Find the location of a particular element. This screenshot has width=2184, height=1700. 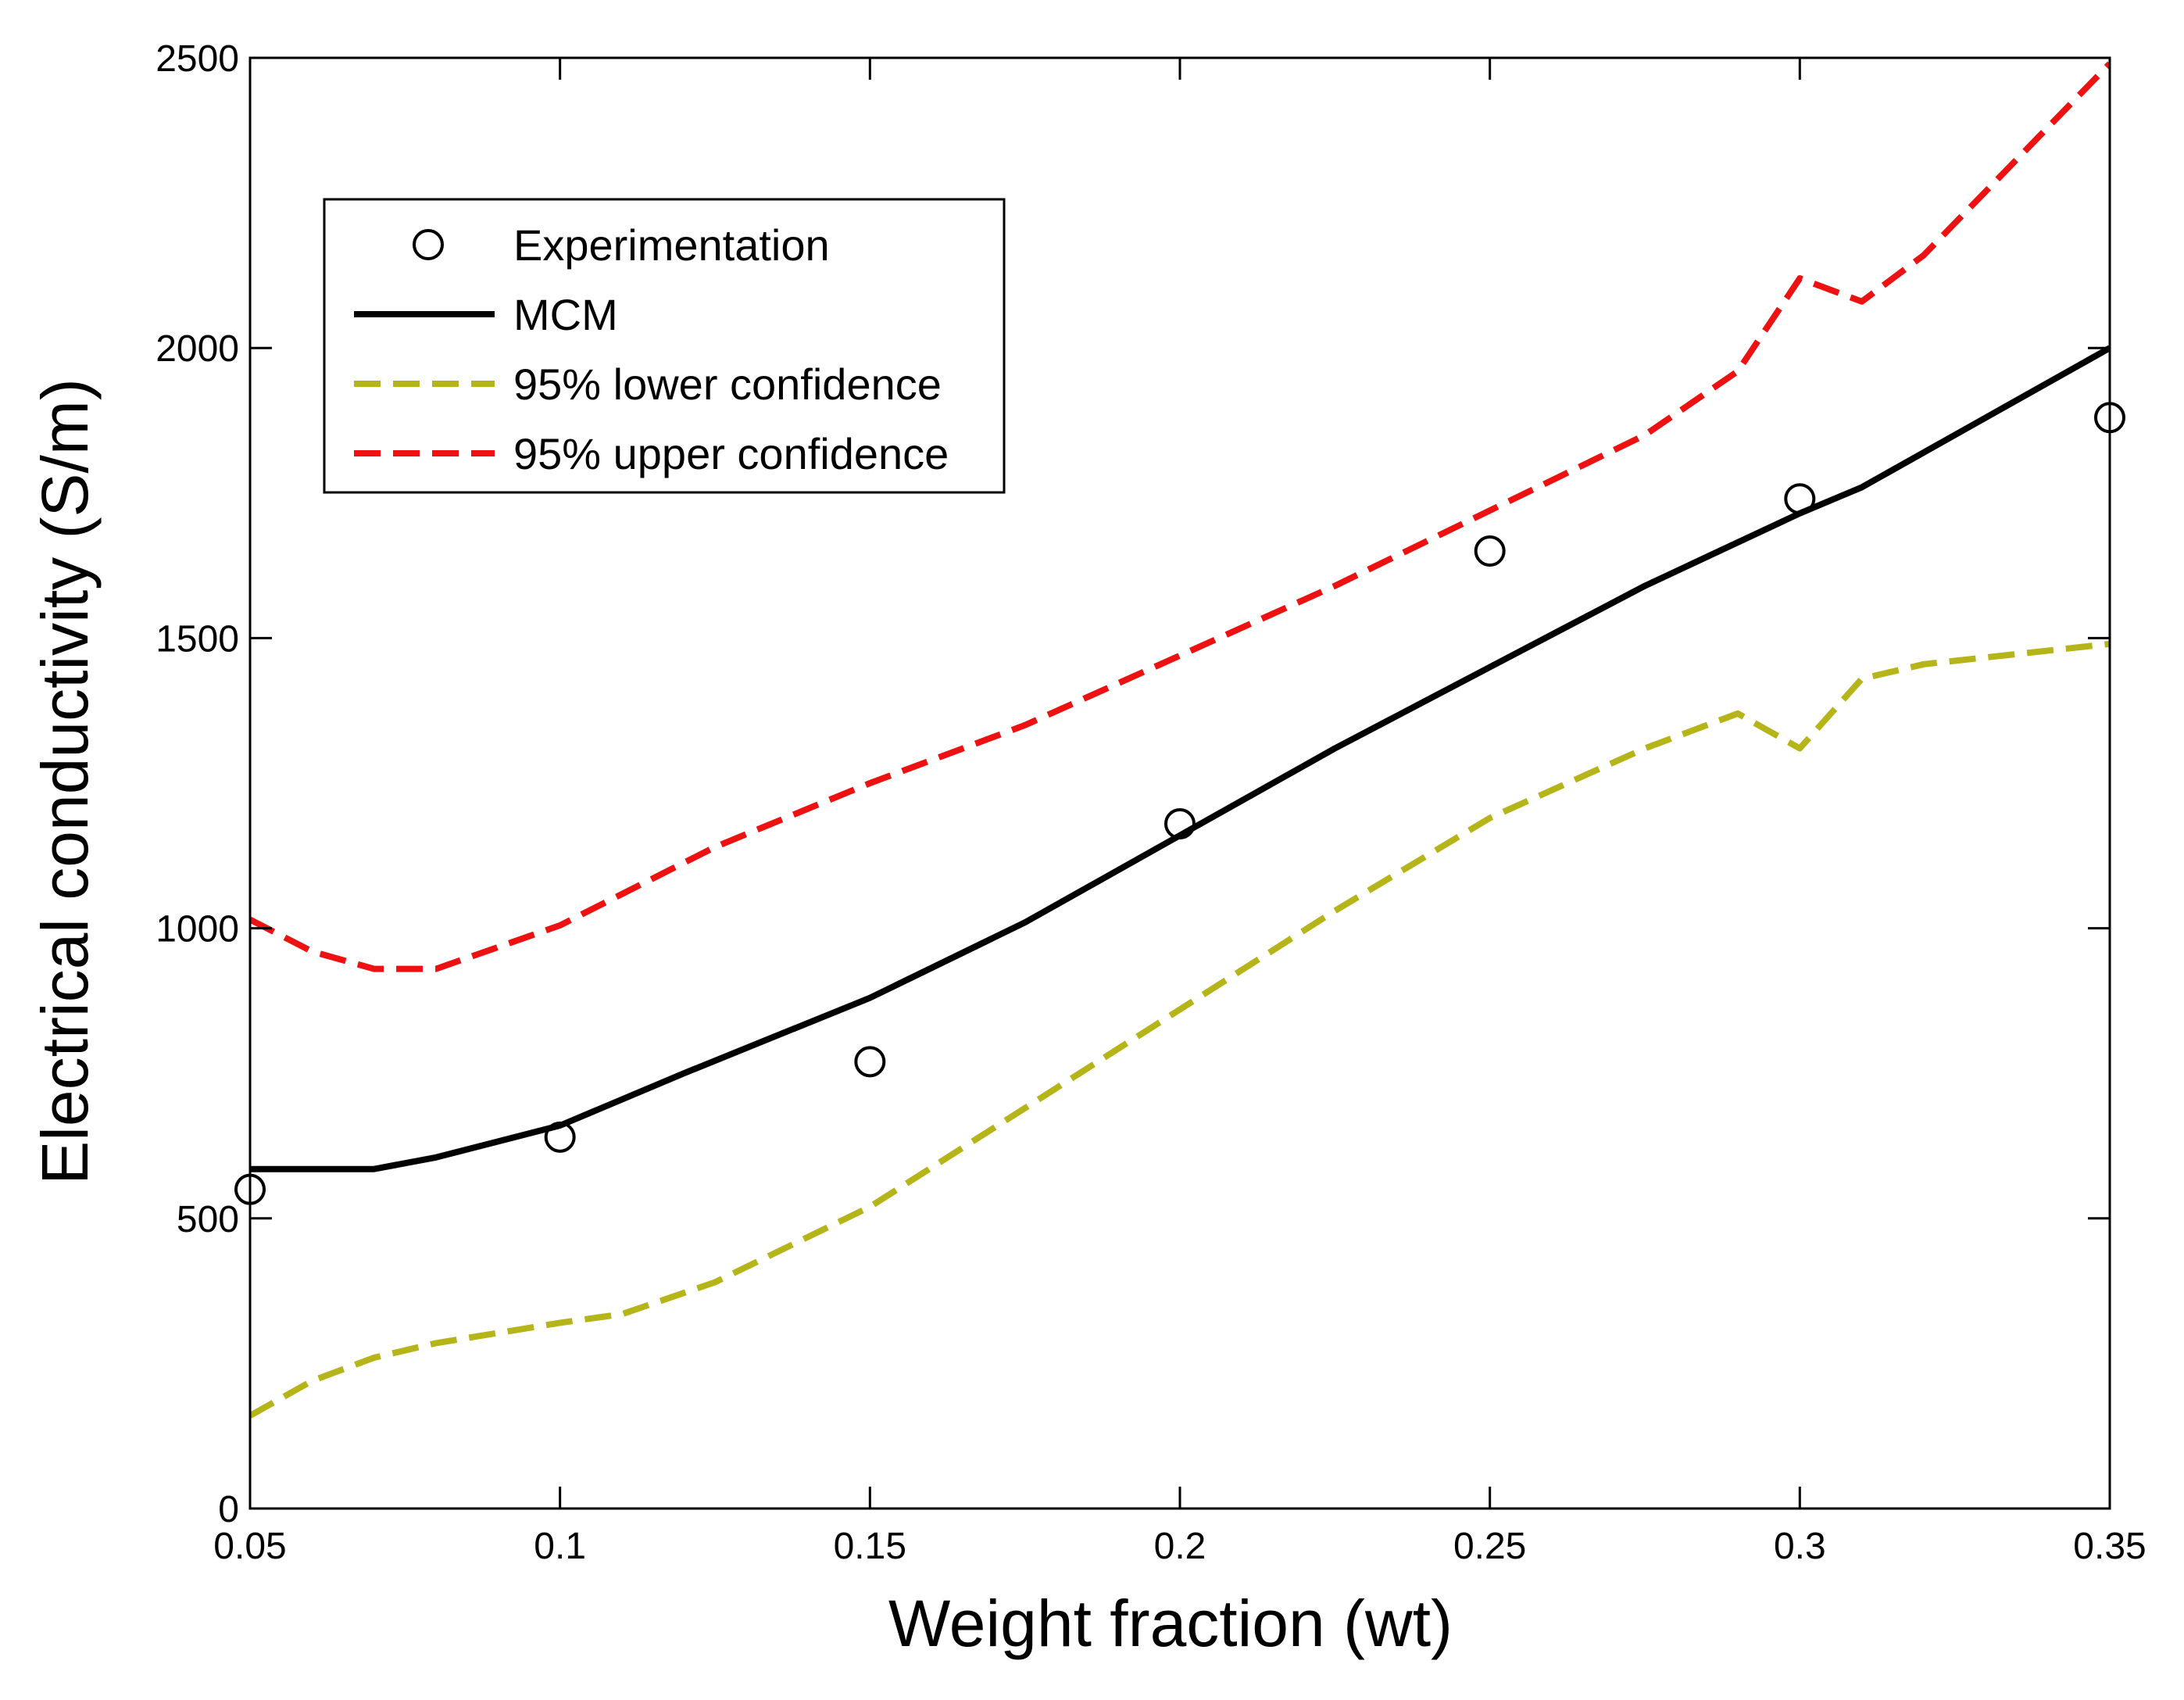

x-tick-label-1: 0.1 is located at coordinates (560, 1546).